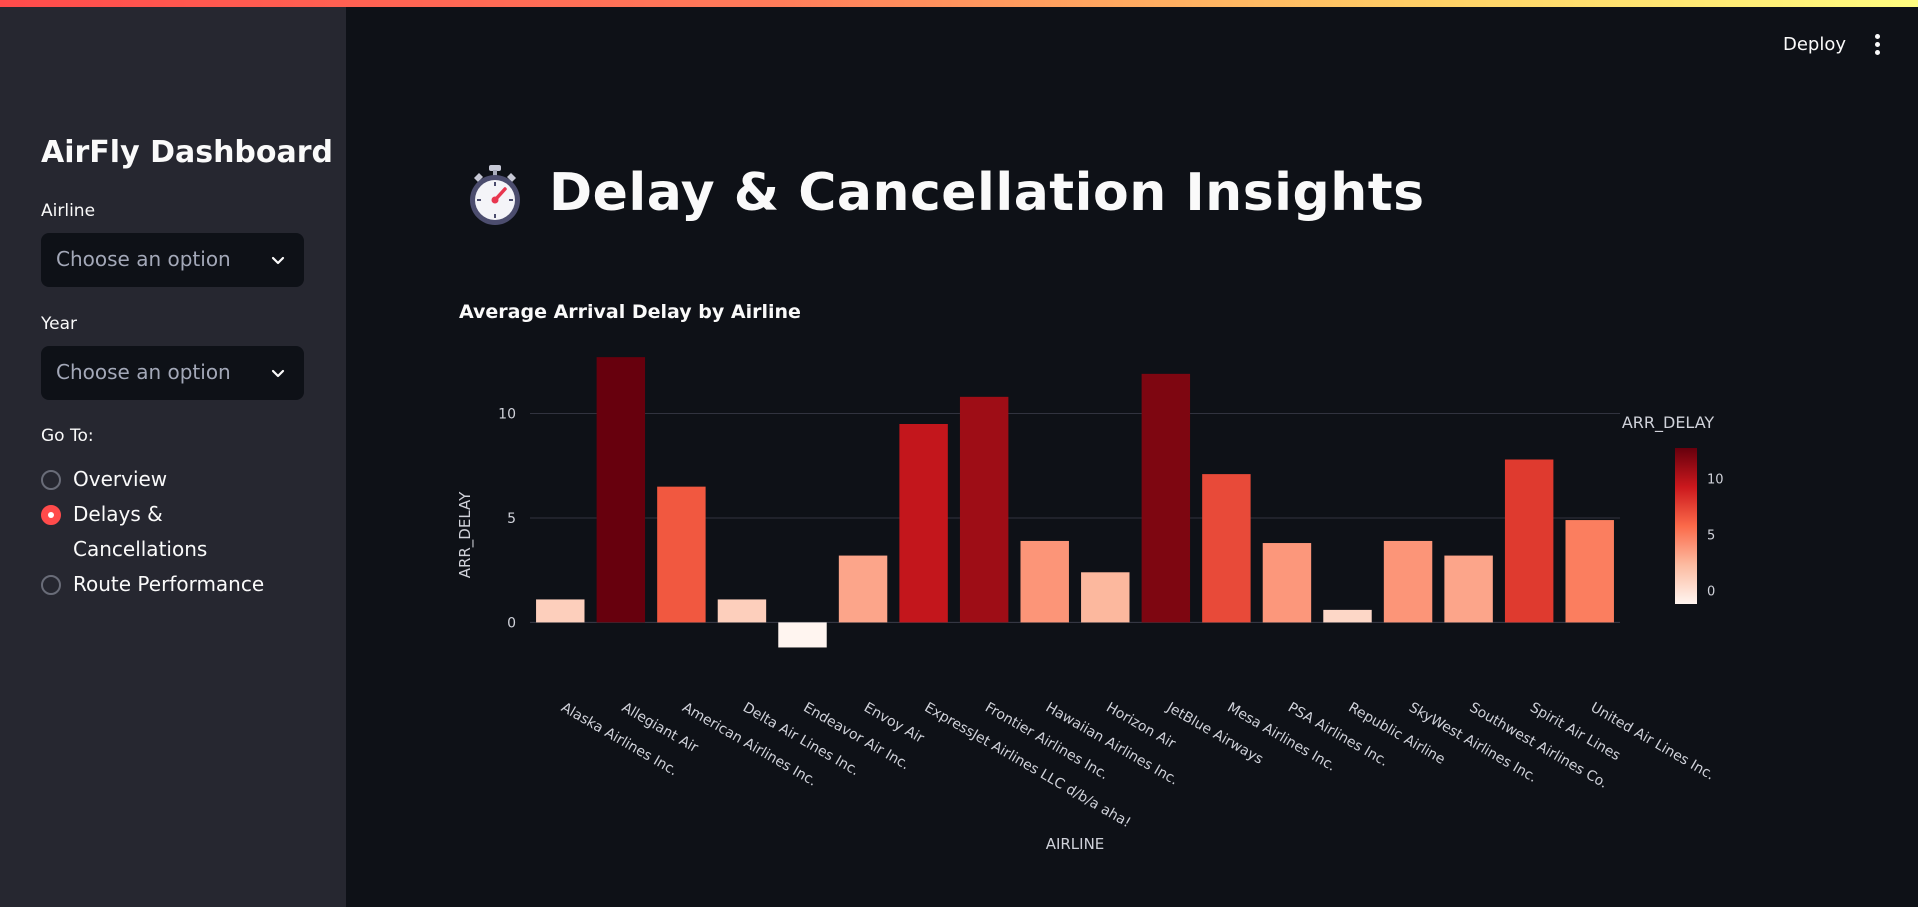 The image size is (1918, 907). I want to click on sidebar-title: AirFly Dashboard, so click(187, 152).